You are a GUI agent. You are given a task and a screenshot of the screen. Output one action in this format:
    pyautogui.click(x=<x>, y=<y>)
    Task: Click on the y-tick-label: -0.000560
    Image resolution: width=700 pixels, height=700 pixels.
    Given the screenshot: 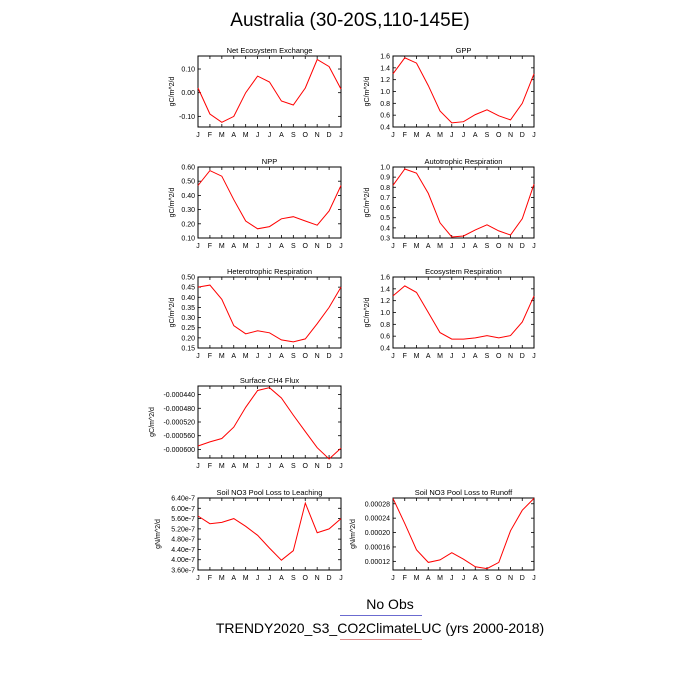 What is the action you would take?
    pyautogui.click(x=179, y=436)
    